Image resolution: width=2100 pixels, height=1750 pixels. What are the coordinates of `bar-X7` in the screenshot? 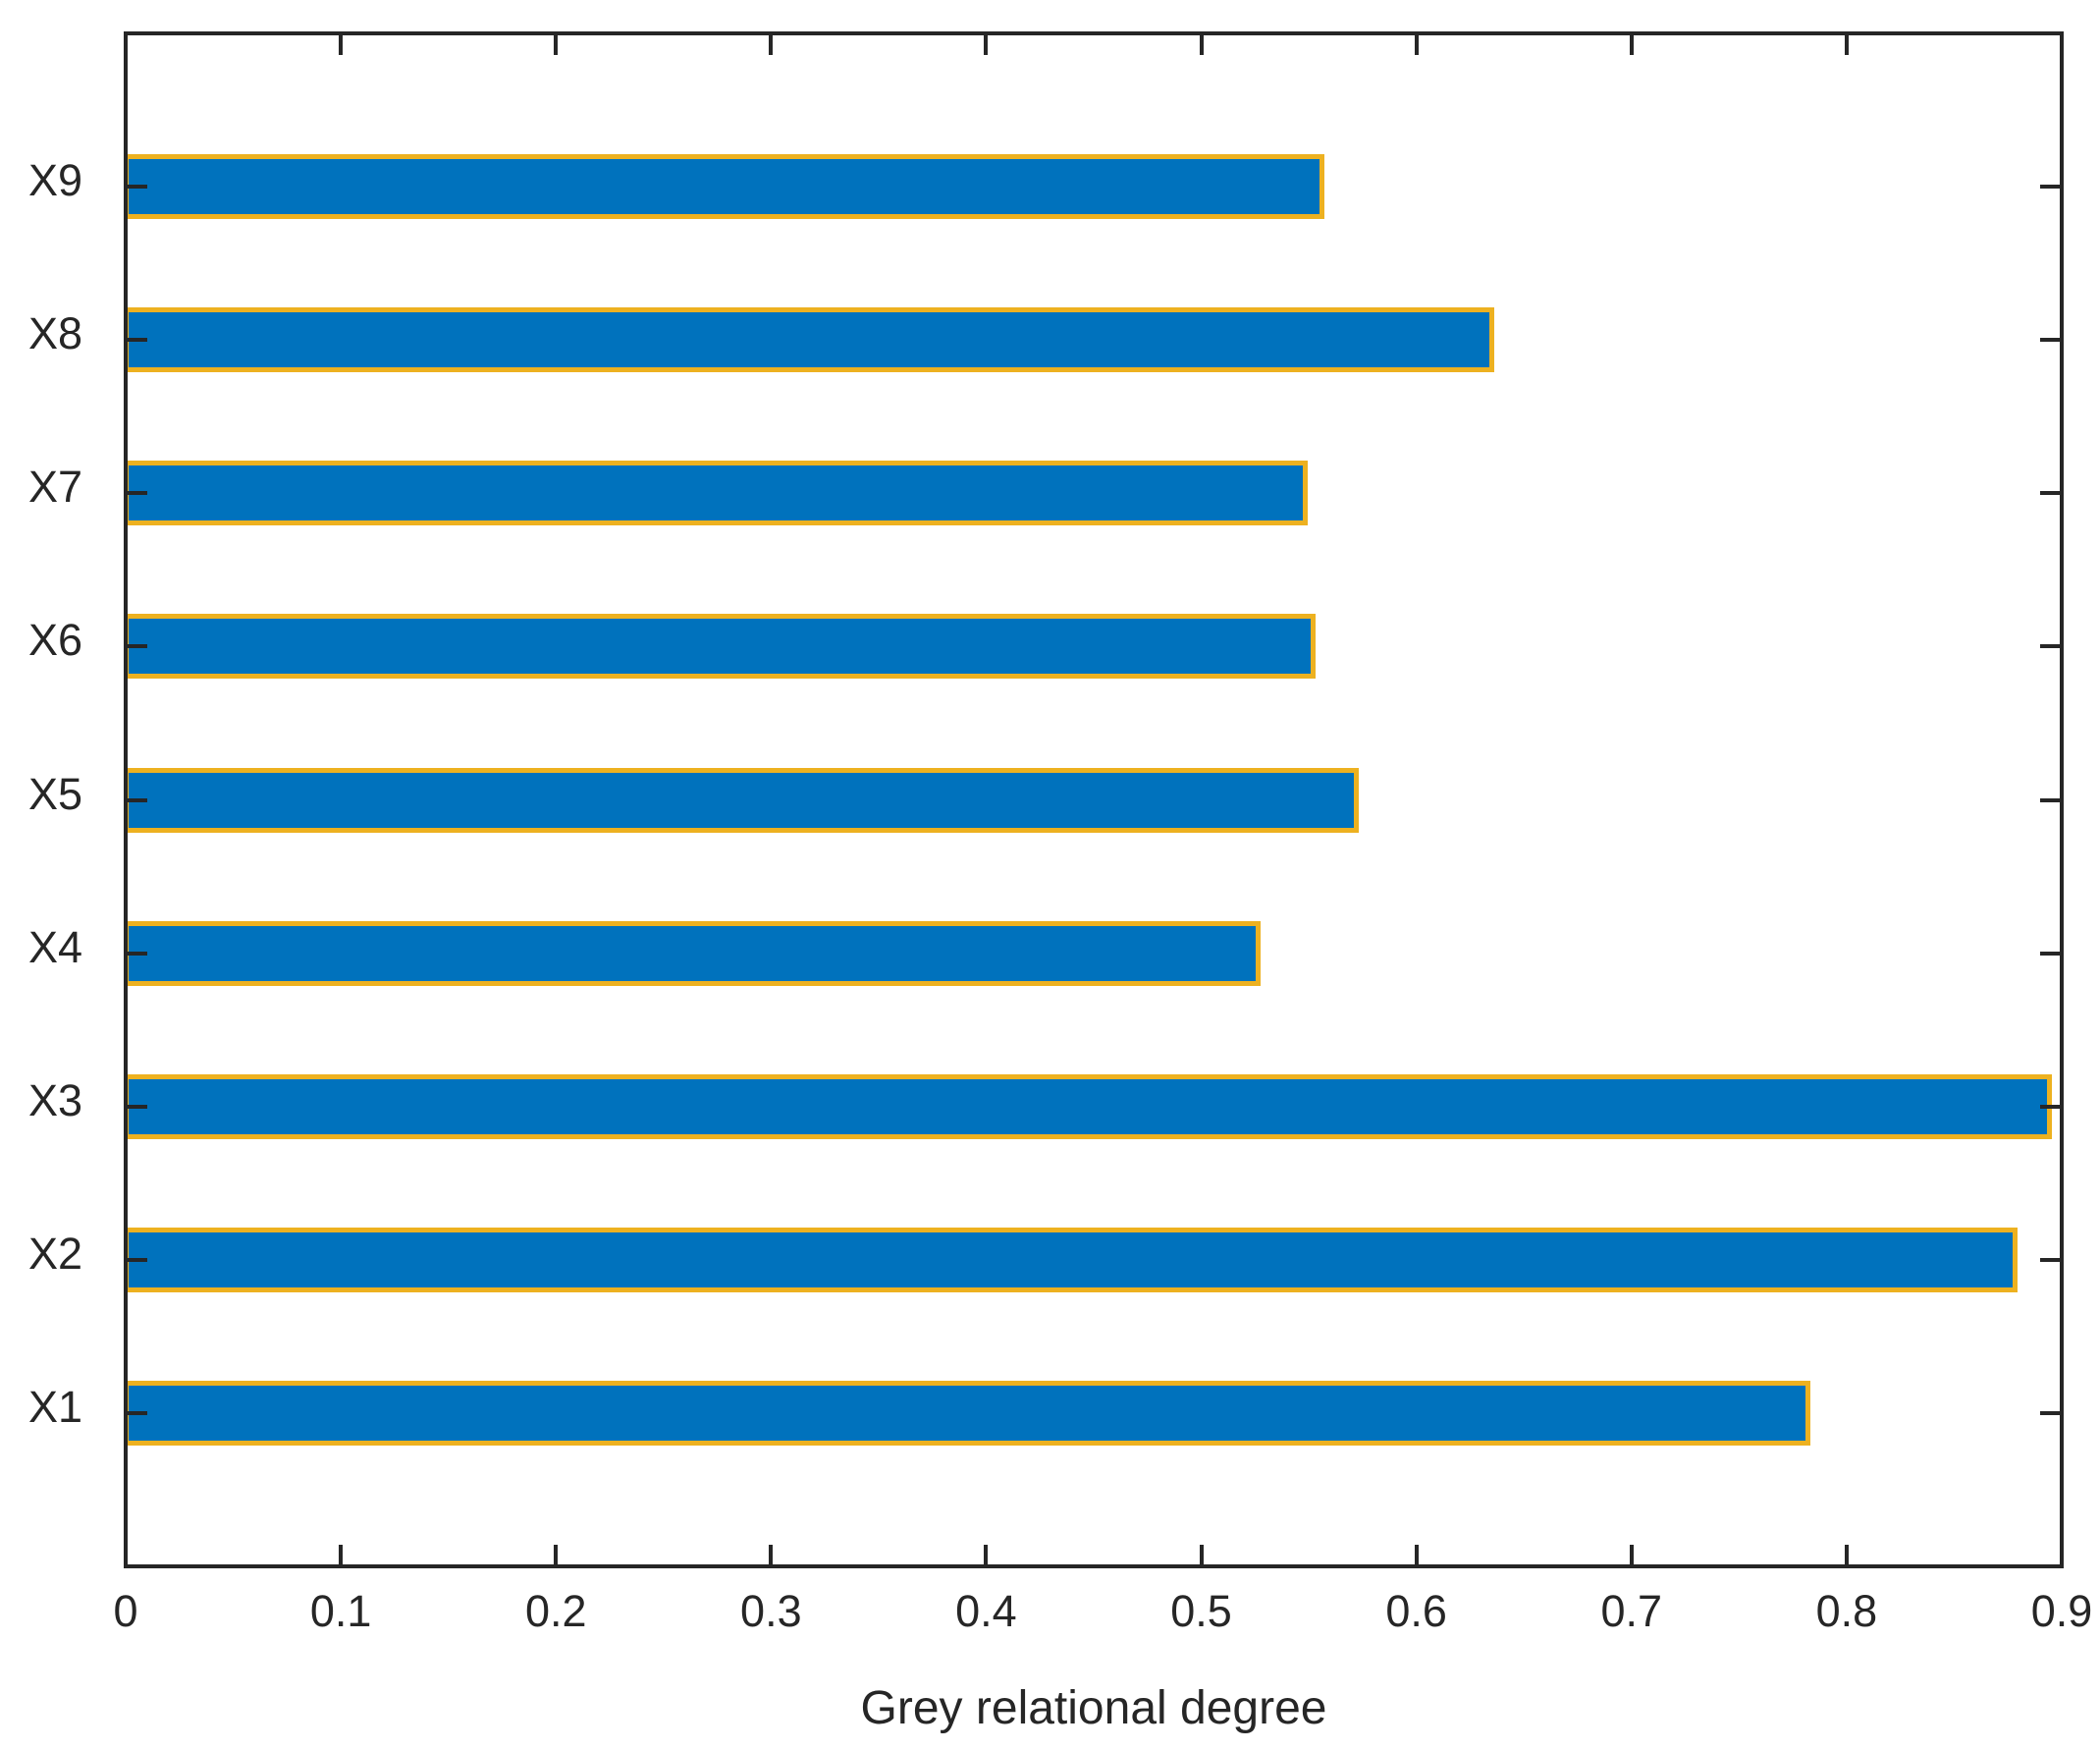 It's located at (716, 493).